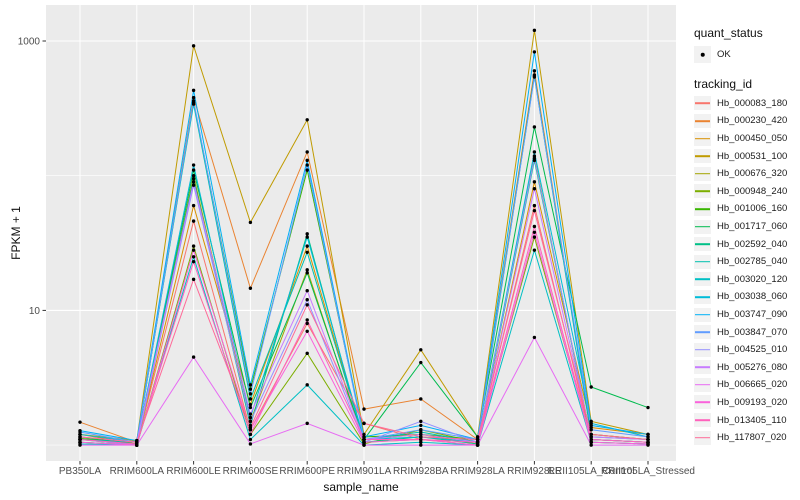 This screenshot has width=800, height=500. What do you see at coordinates (746, 438) in the screenshot?
I see `legend-item-Hb_117807_020: Hb_117807_020` at bounding box center [746, 438].